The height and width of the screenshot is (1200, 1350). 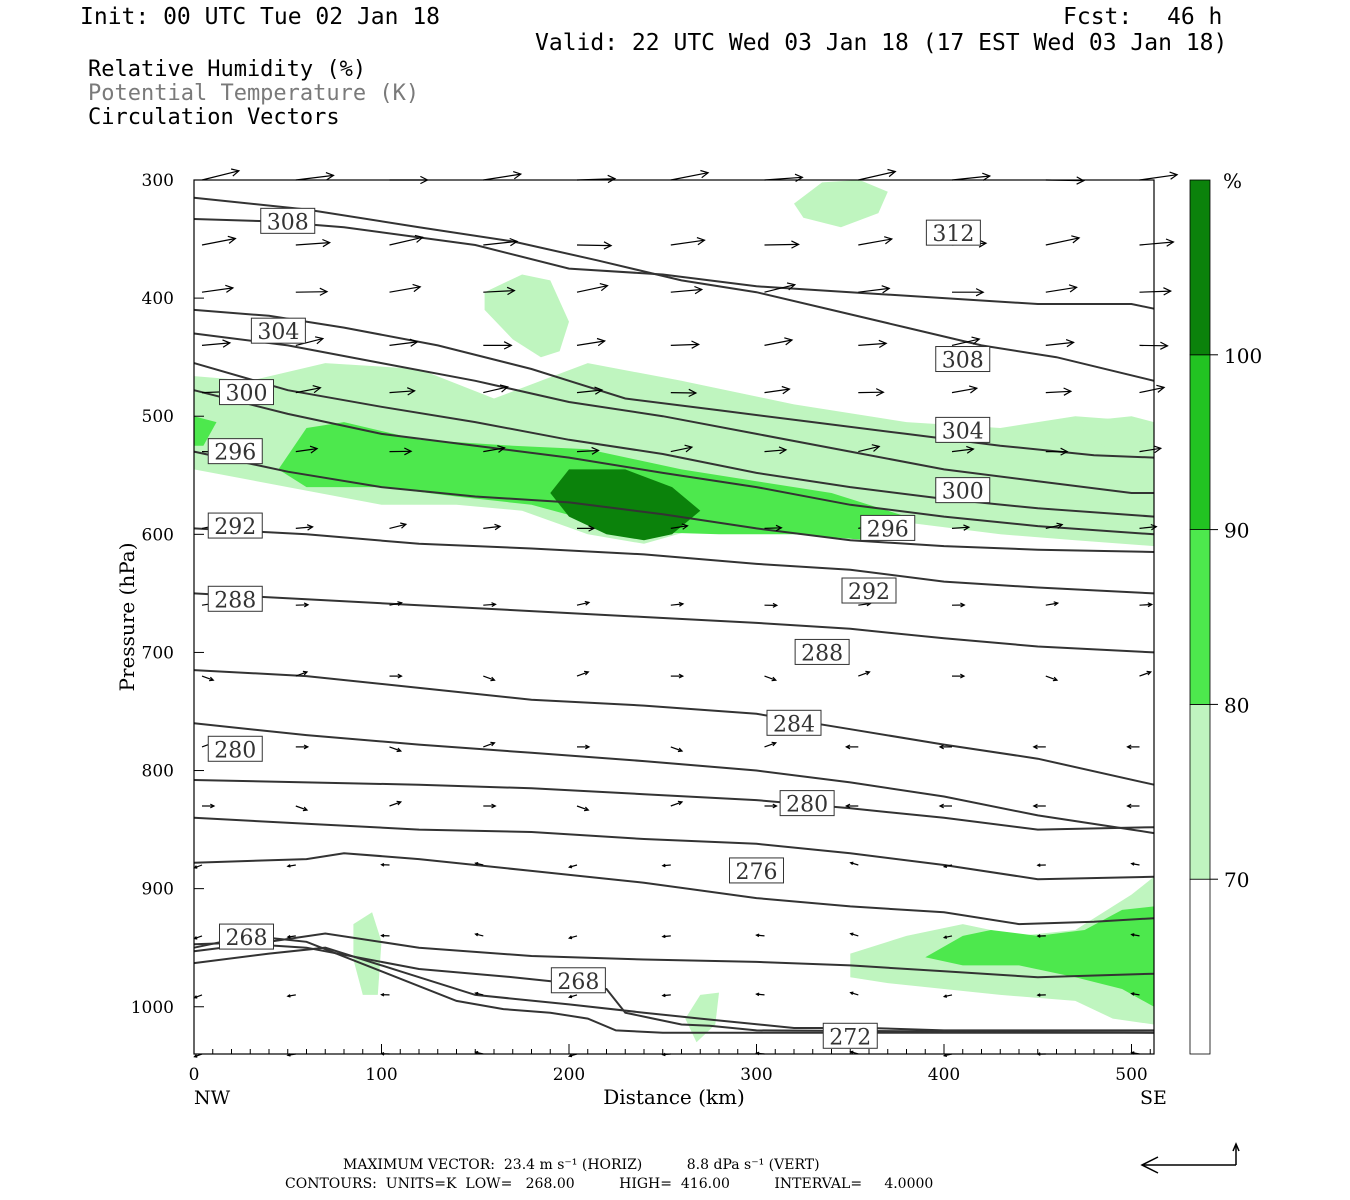 What do you see at coordinates (1153, 1098) in the screenshot?
I see `x-end-right: SE` at bounding box center [1153, 1098].